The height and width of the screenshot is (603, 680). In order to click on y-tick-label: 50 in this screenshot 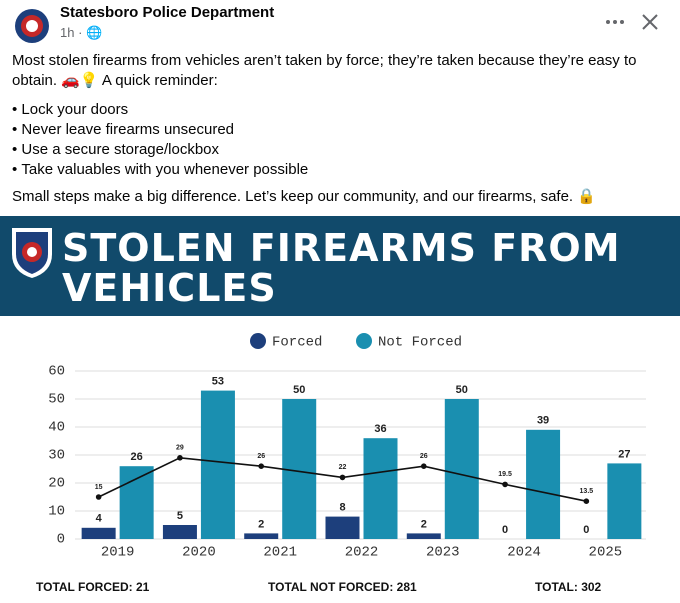, I will do `click(56, 400)`.